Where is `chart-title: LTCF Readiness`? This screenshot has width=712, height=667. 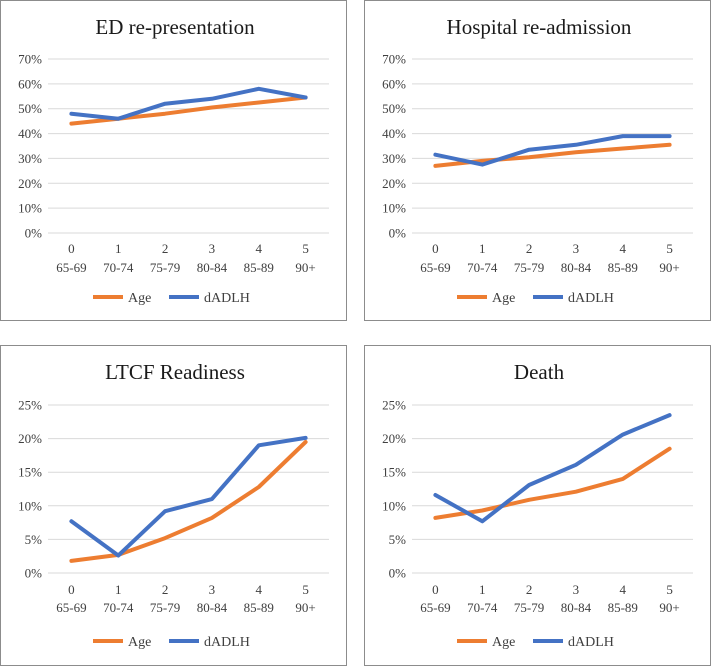
chart-title: LTCF Readiness is located at coordinates (175, 372).